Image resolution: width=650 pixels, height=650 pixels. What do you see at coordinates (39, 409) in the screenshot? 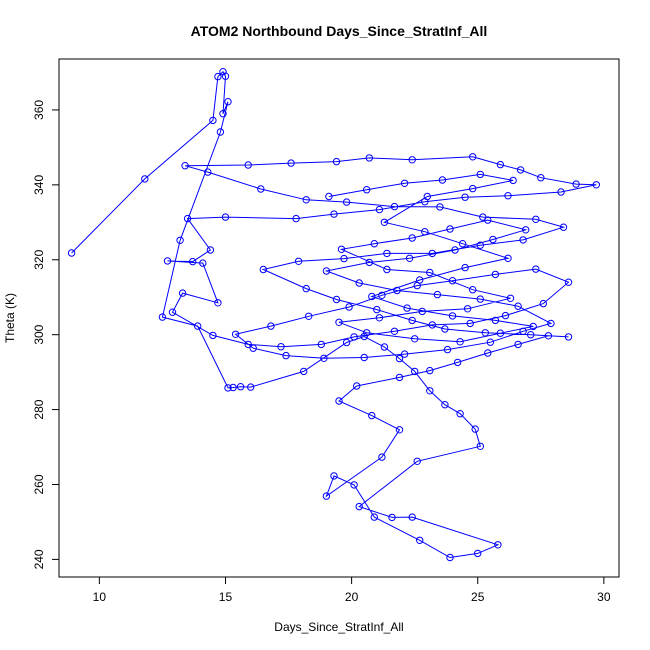
I see `y-tick-label: 280` at bounding box center [39, 409].